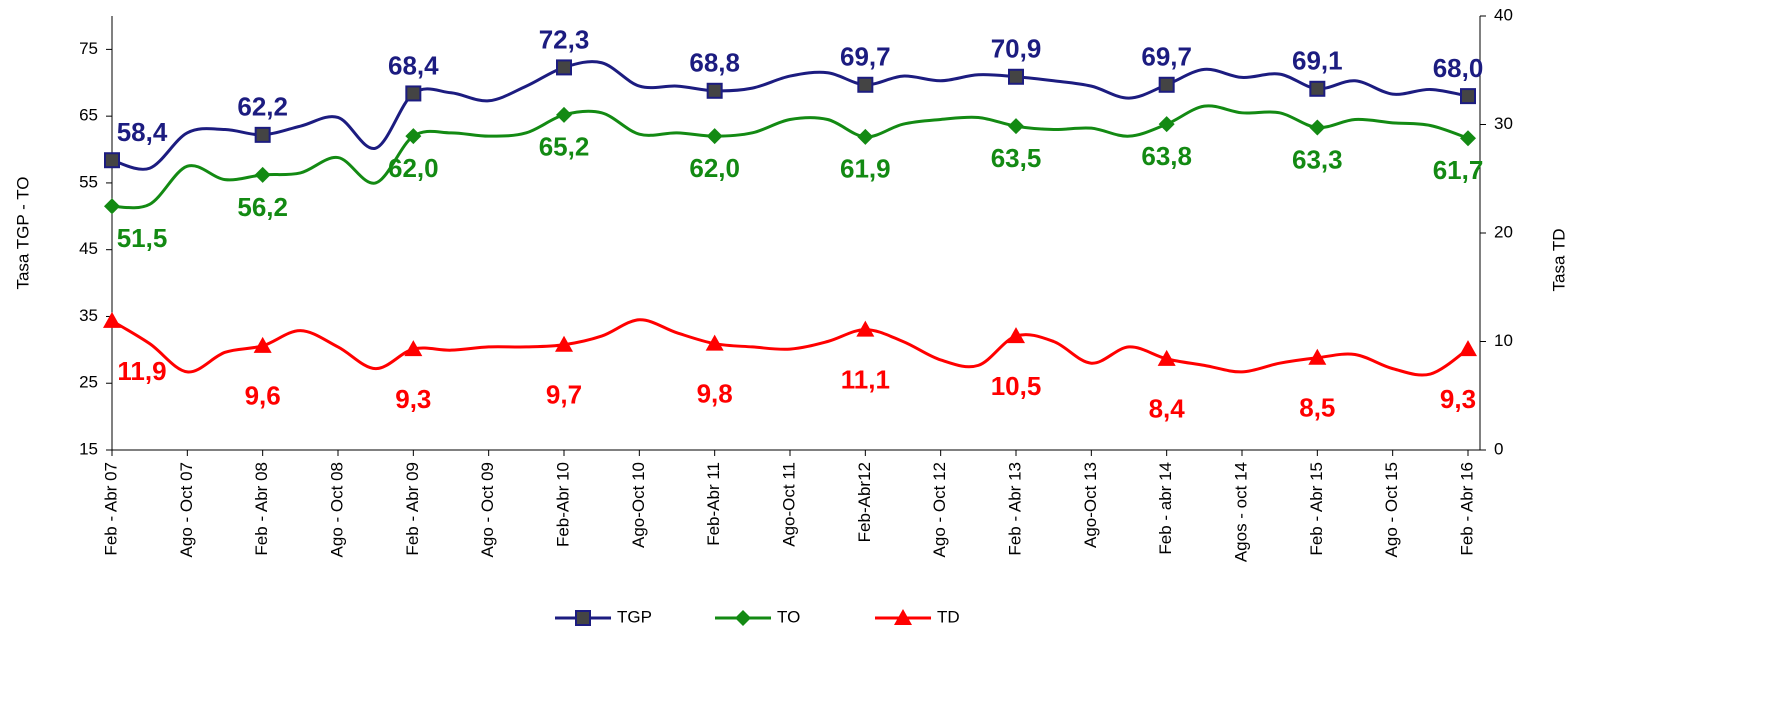 Image resolution: width=1779 pixels, height=711 pixels. Describe the element at coordinates (715, 394) in the screenshot. I see `data-label: 9,8` at that location.